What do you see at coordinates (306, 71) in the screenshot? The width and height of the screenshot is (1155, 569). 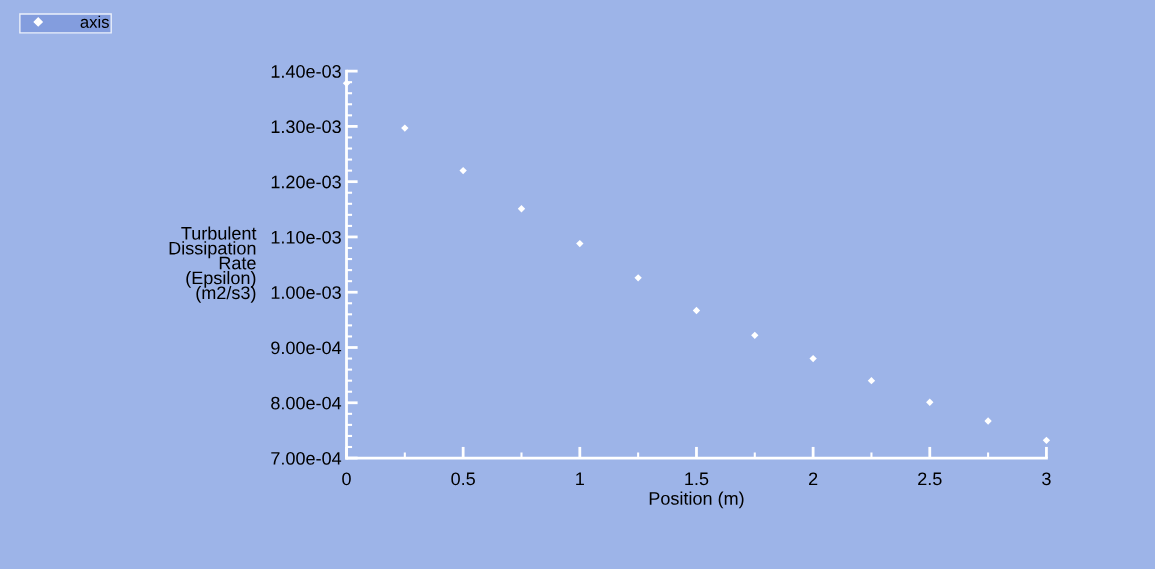 I see `y-tick-label: 1.40e-03` at bounding box center [306, 71].